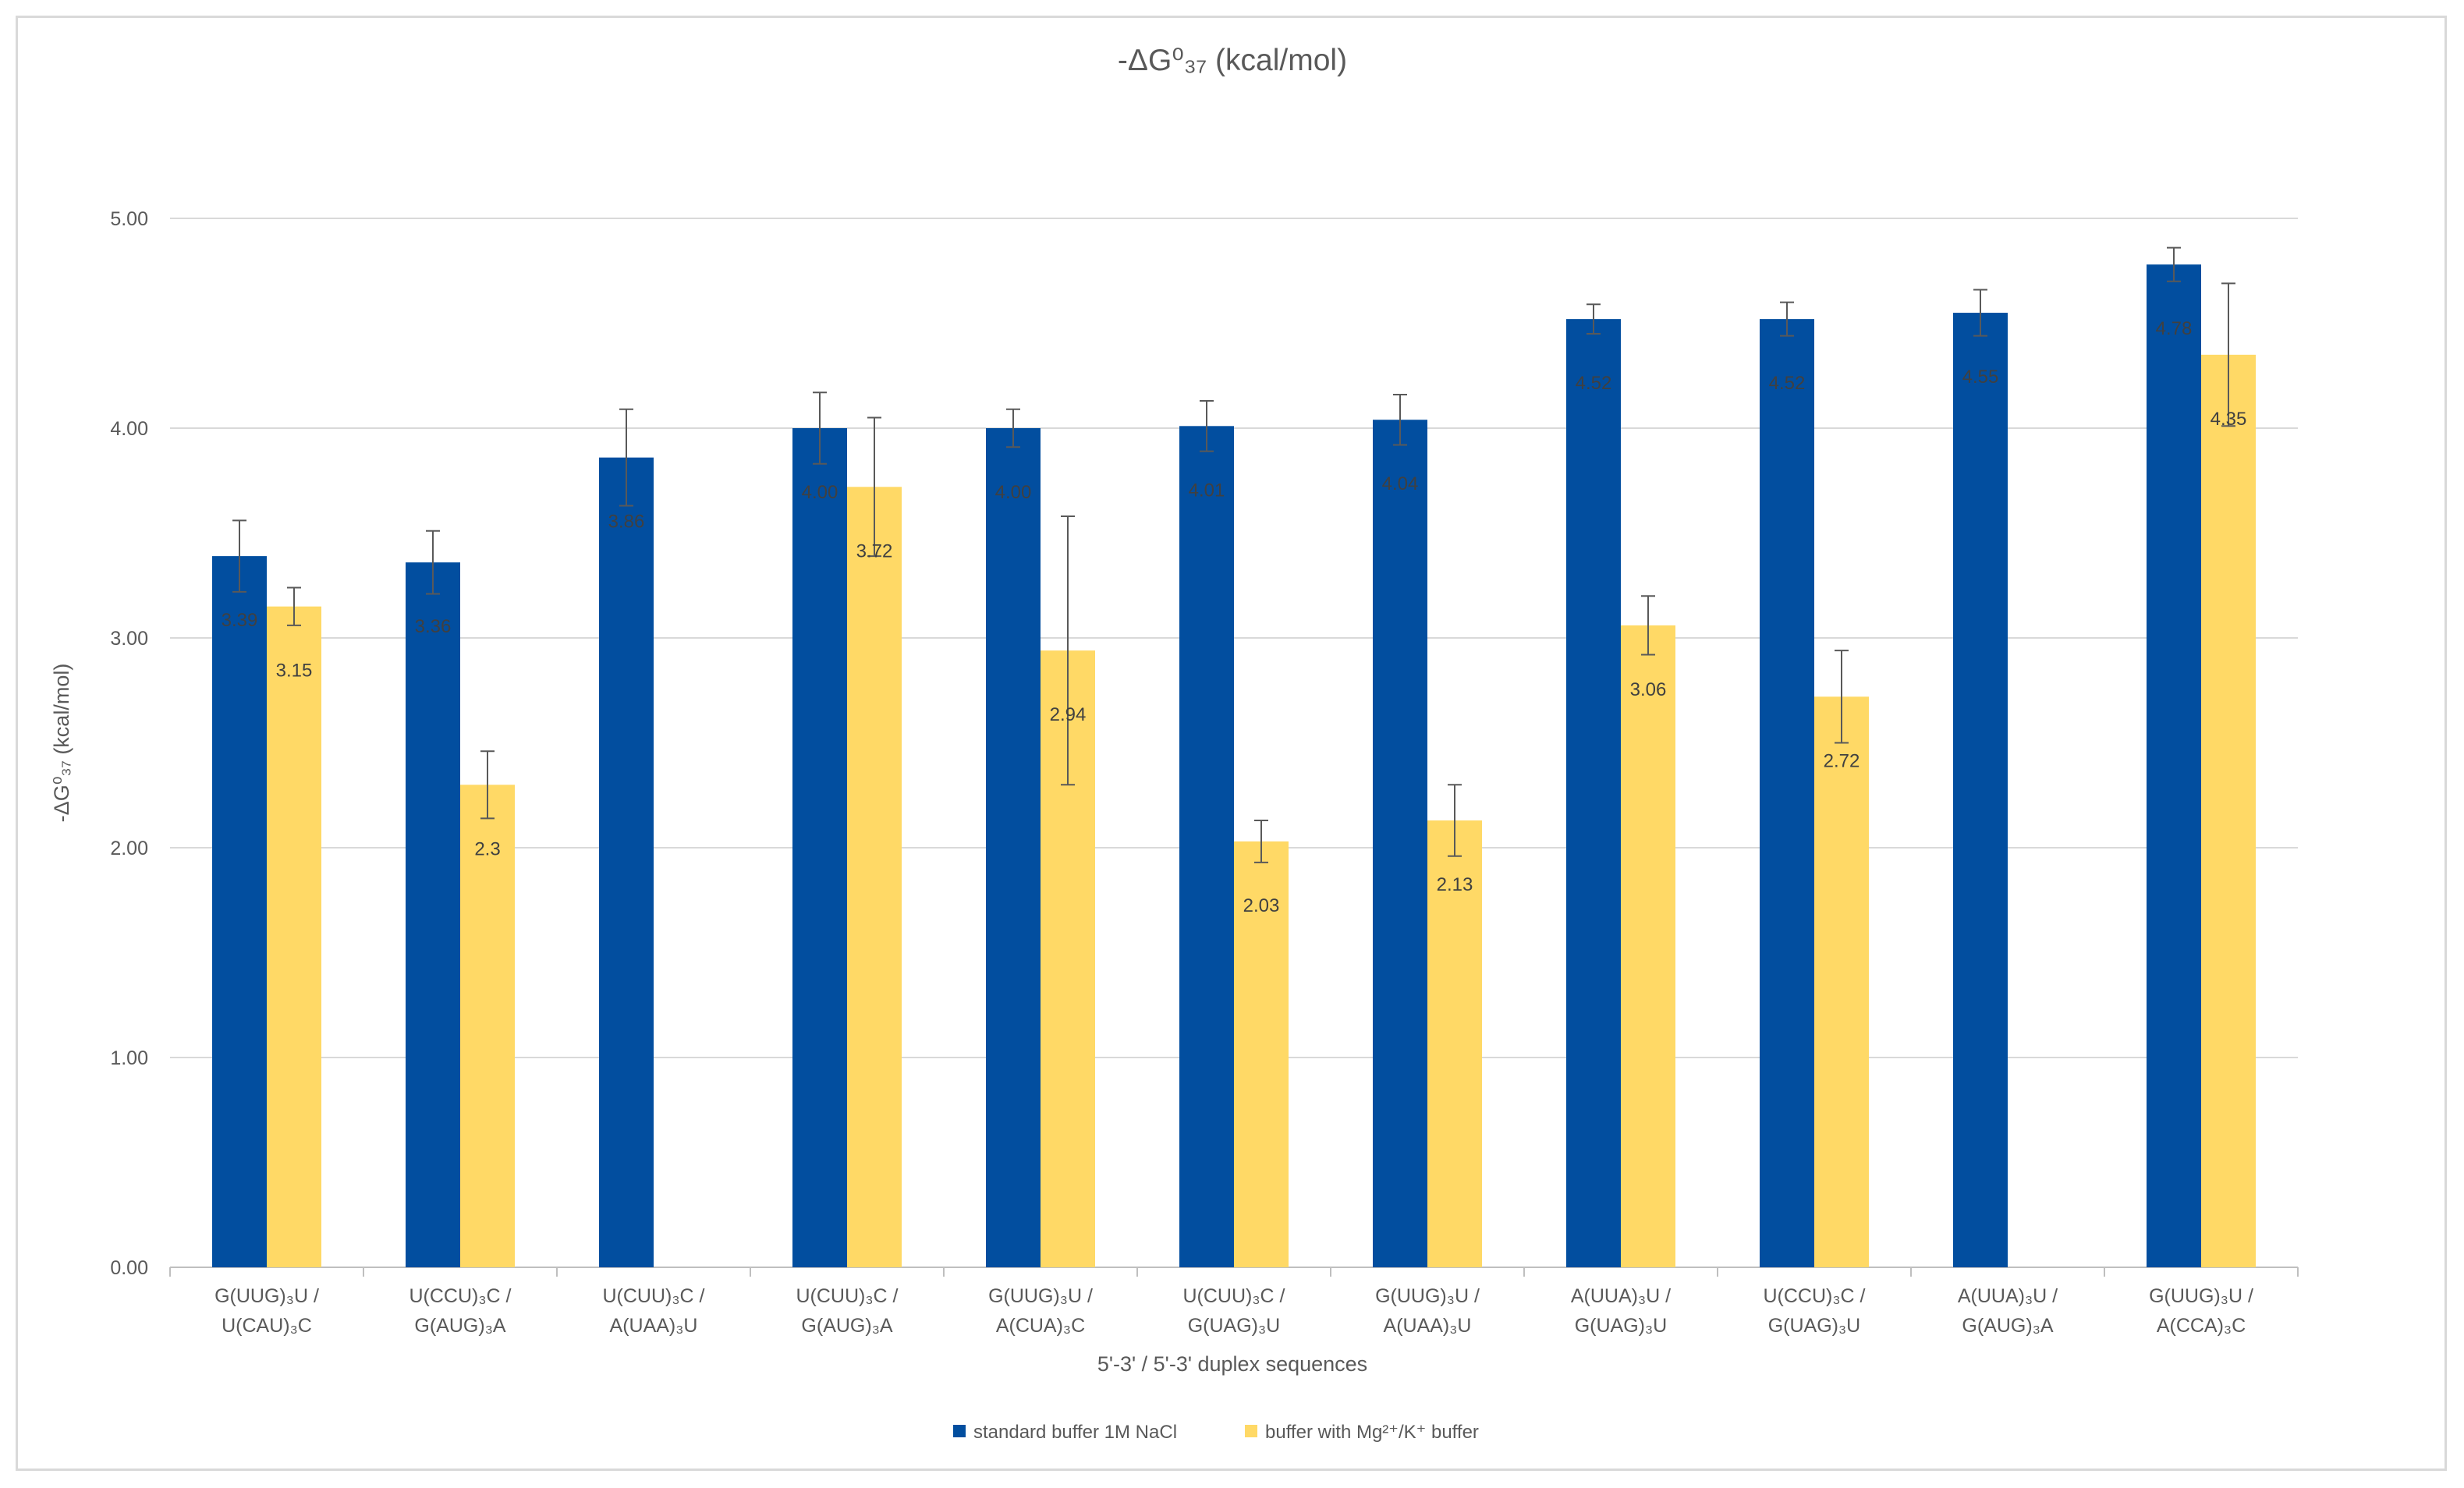 The image size is (2464, 1488). What do you see at coordinates (487, 848) in the screenshot?
I see `data-label-series1-1: 2.3` at bounding box center [487, 848].